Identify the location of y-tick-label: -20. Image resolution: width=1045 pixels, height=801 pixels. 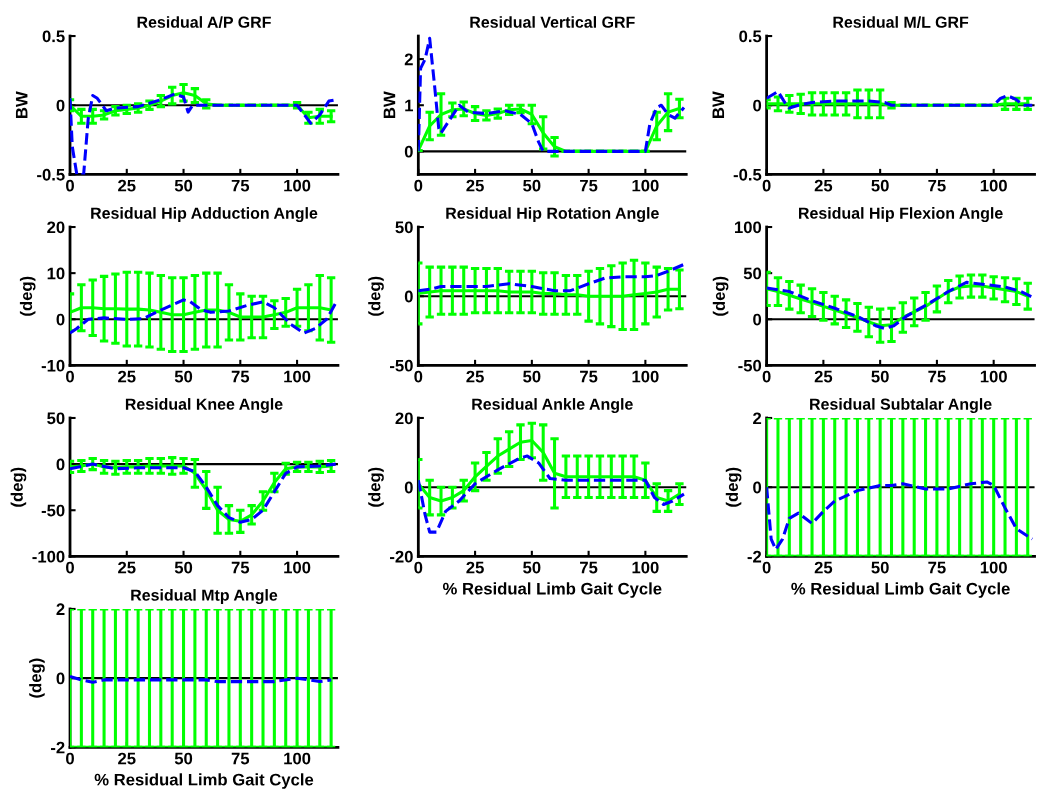
(401, 556).